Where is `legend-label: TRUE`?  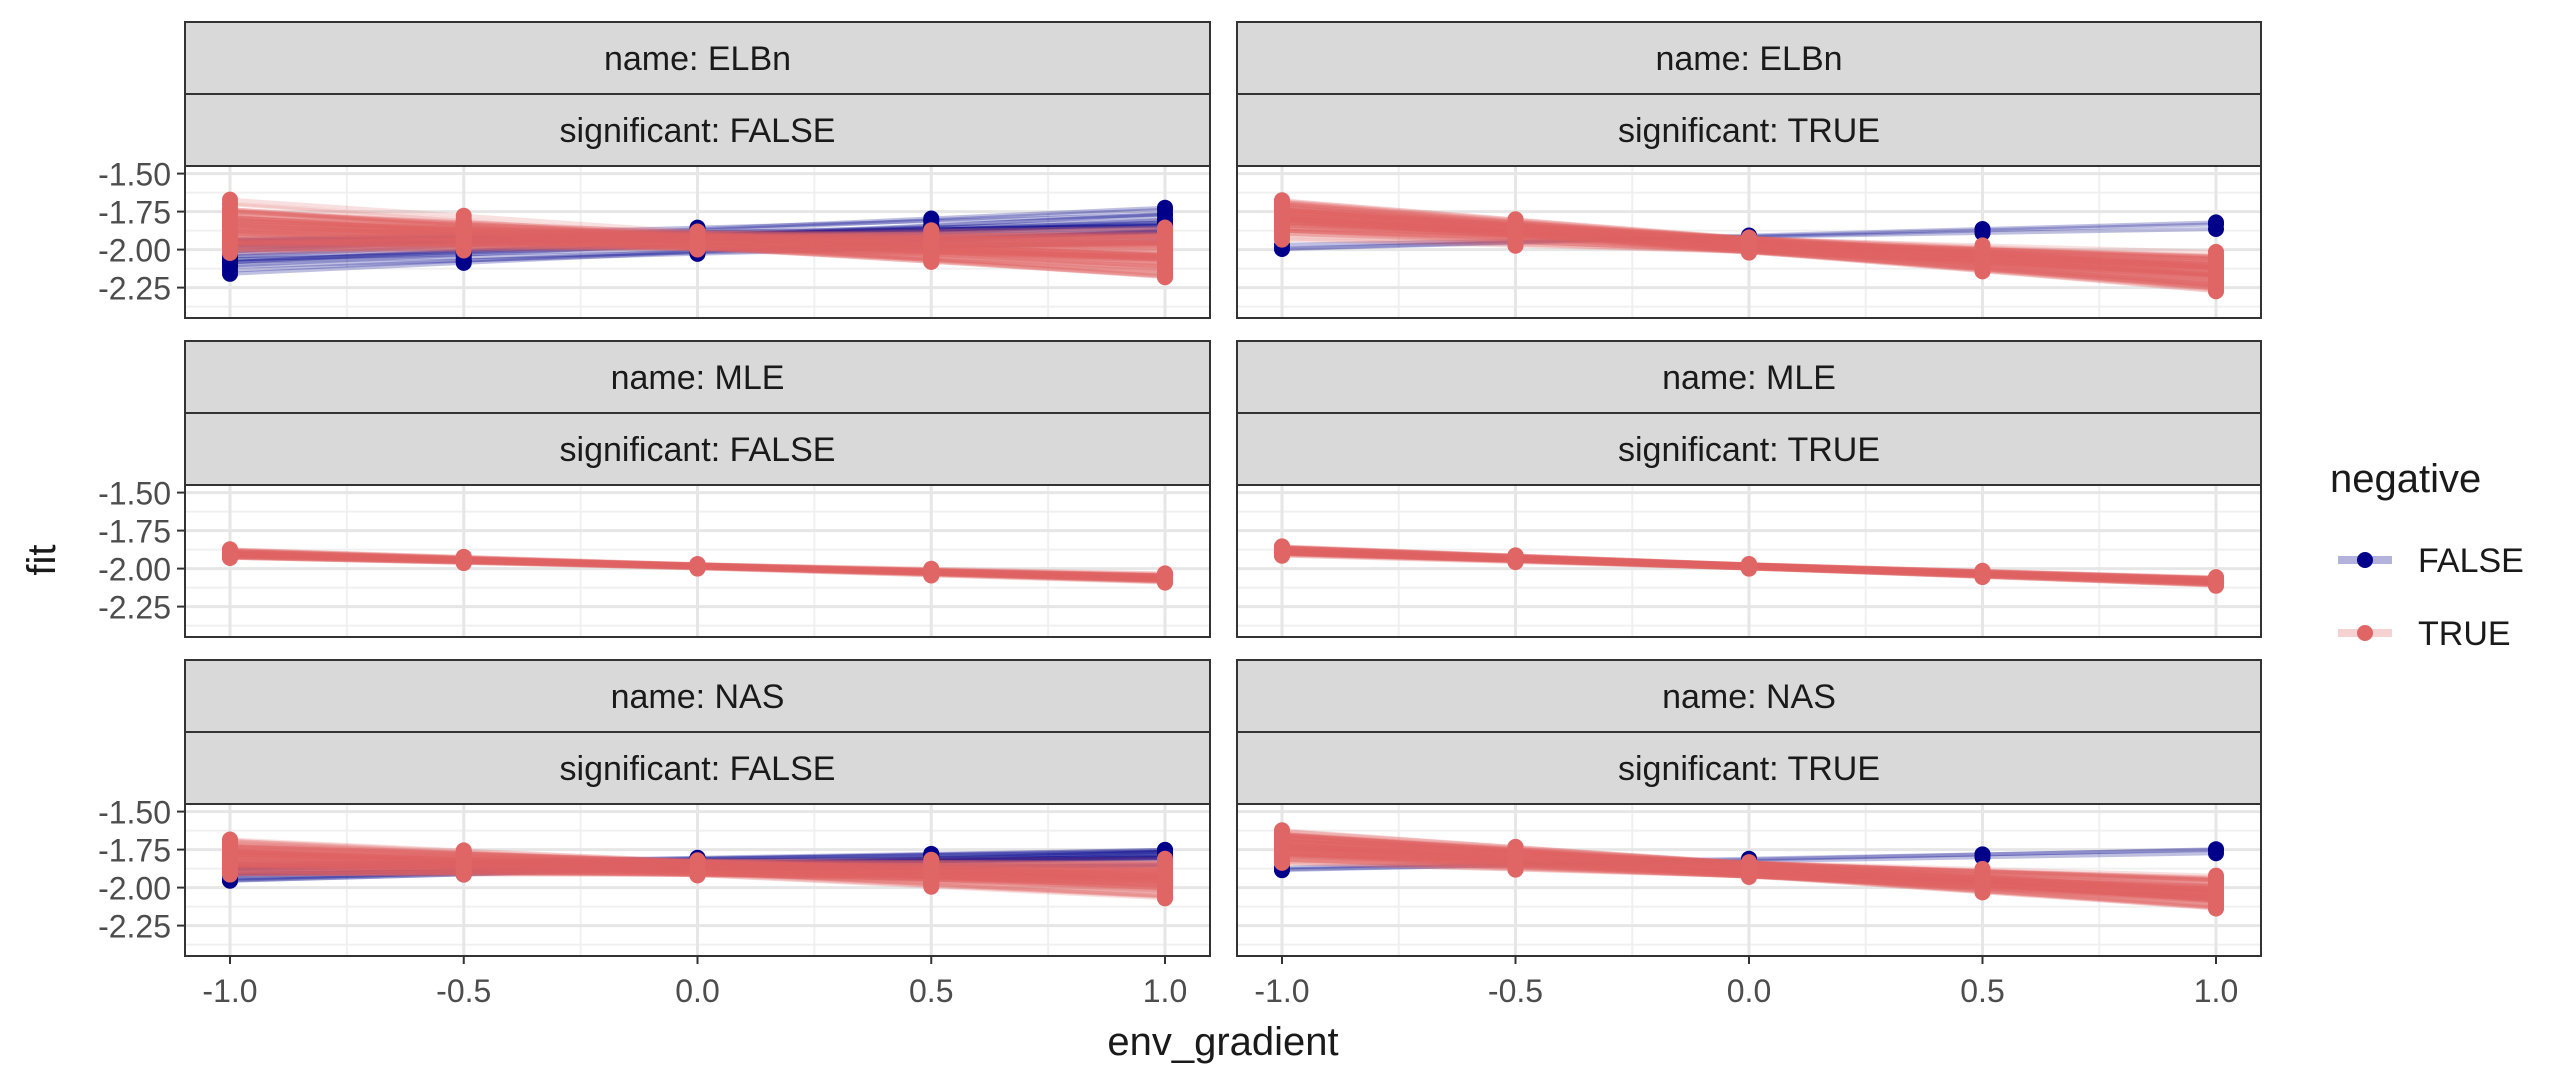 legend-label: TRUE is located at coordinates (2464, 634).